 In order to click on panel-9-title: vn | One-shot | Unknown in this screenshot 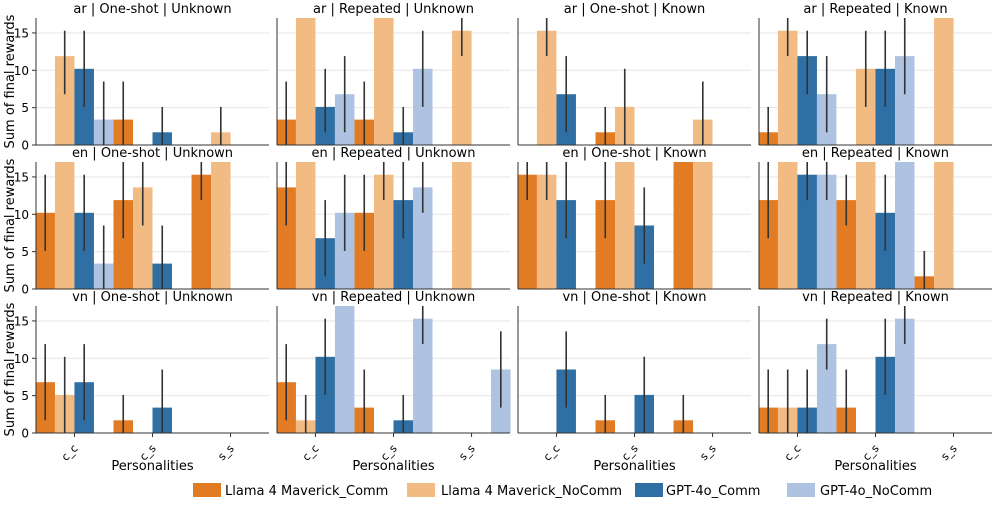, I will do `click(152, 297)`.